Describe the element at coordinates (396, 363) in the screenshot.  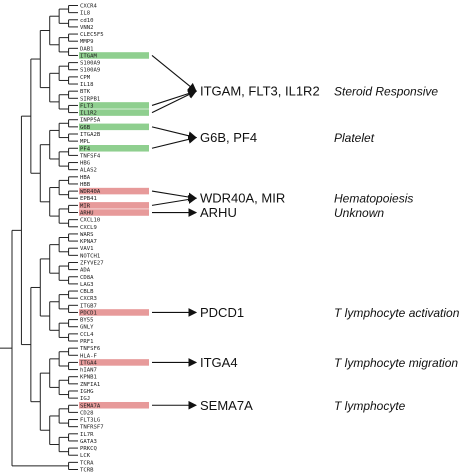
I see `group-category-label: T lymphocyte migration` at that location.